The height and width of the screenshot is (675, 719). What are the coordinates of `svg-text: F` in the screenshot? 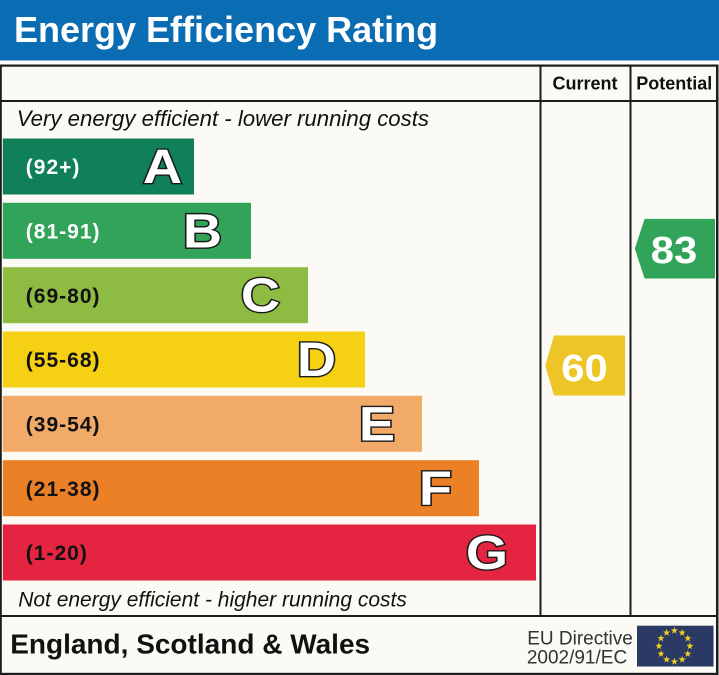 It's located at (435, 488).